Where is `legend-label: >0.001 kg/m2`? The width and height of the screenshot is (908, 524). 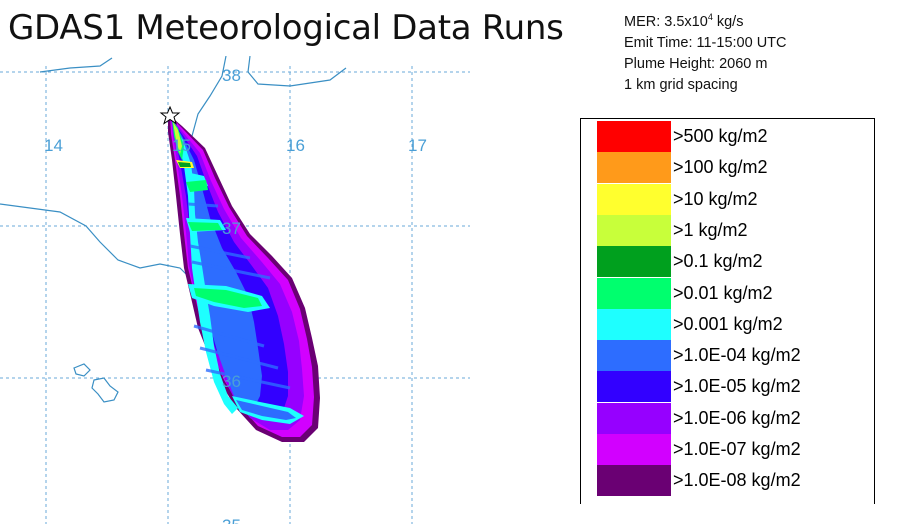 legend-label: >0.001 kg/m2 is located at coordinates (728, 323).